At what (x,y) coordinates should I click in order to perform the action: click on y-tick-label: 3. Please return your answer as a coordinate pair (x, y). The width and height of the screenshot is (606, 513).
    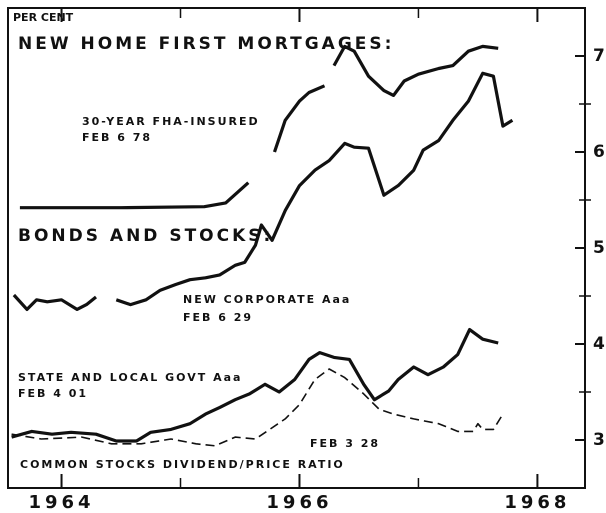
    Looking at the image, I should click on (599, 440).